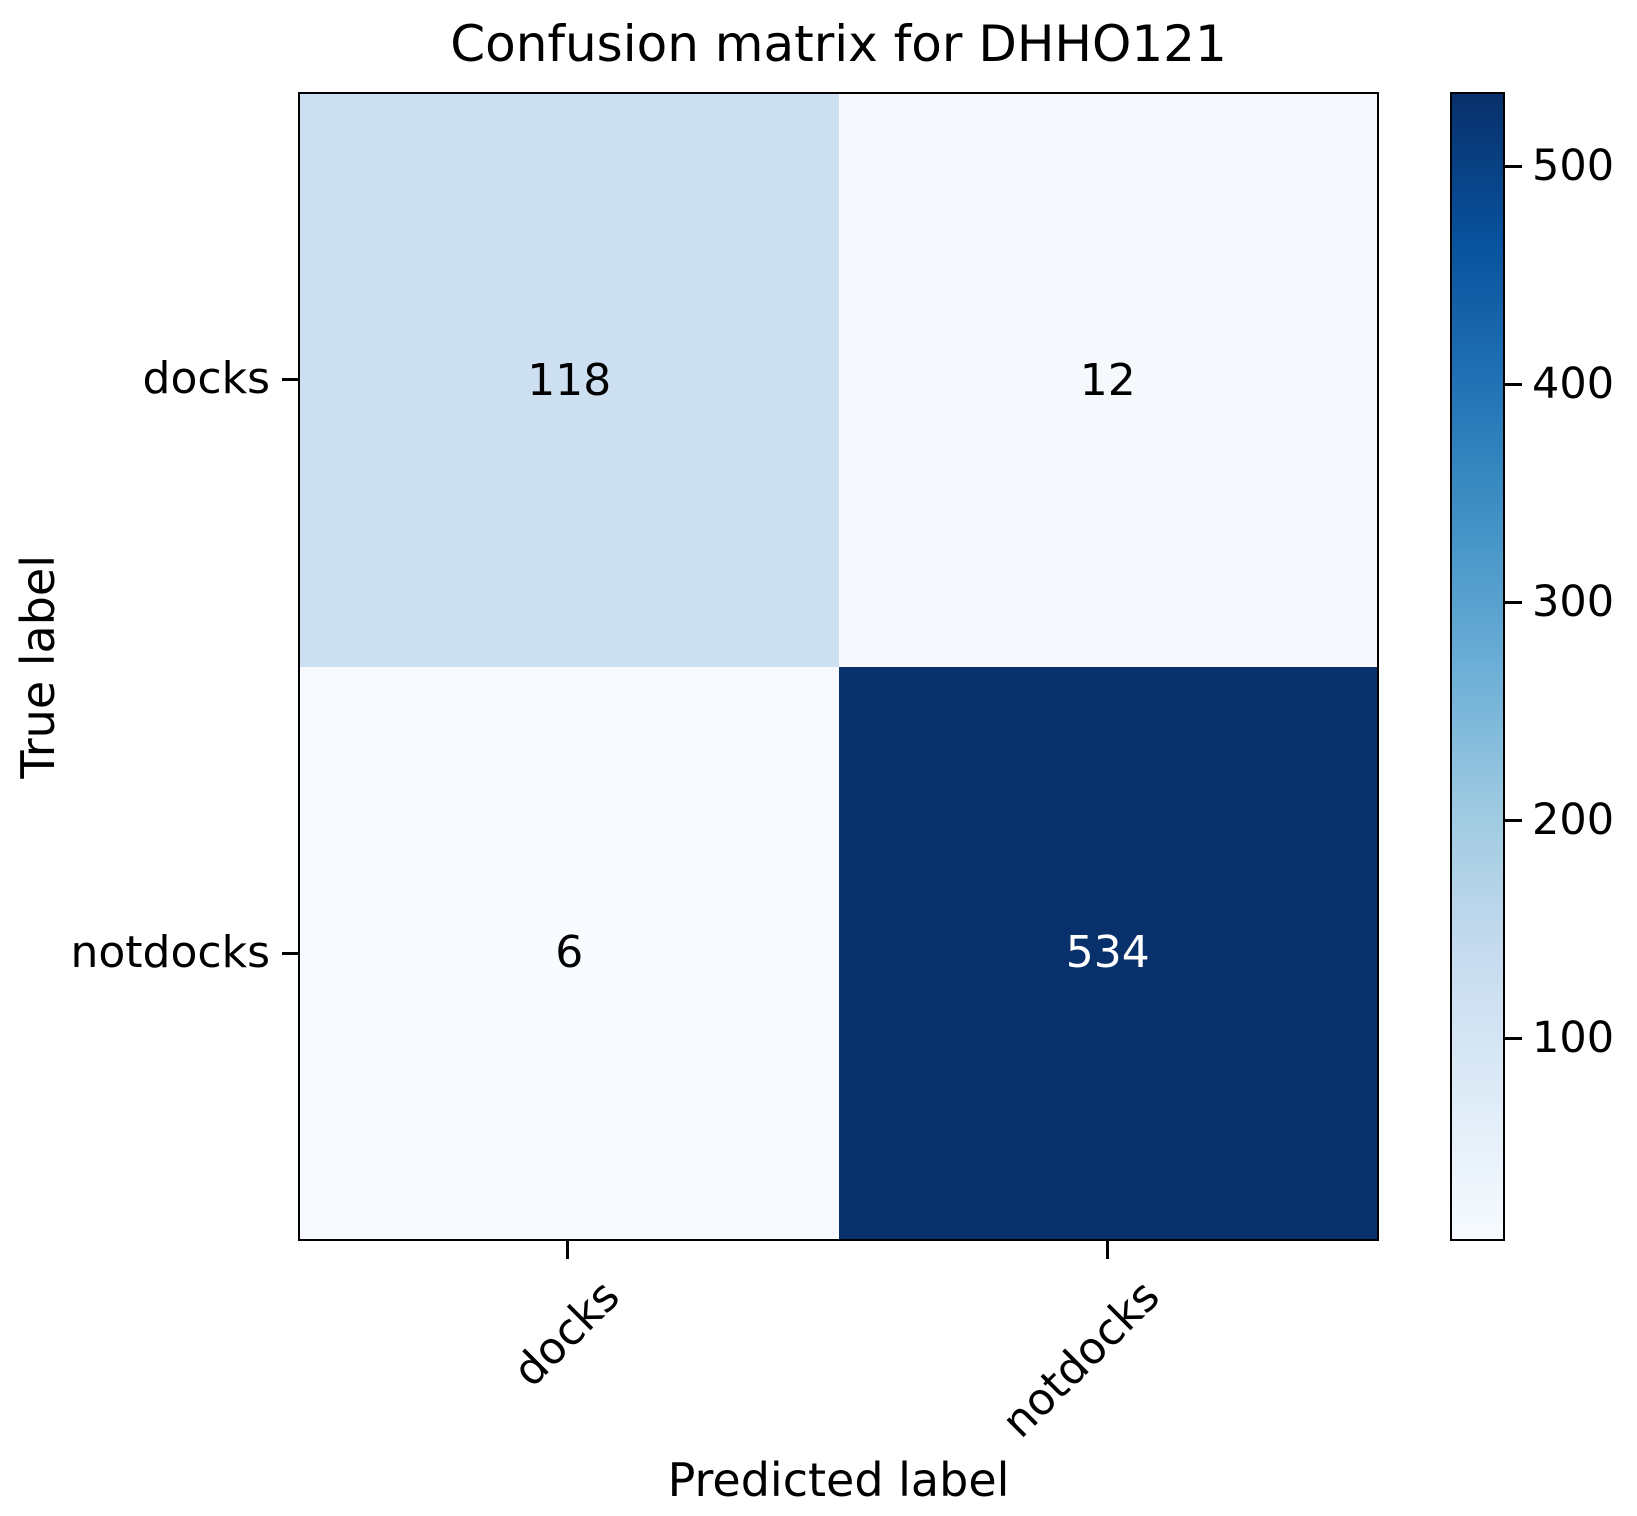  I want to click on colorbar-tick-label-300: 300, so click(1573, 602).